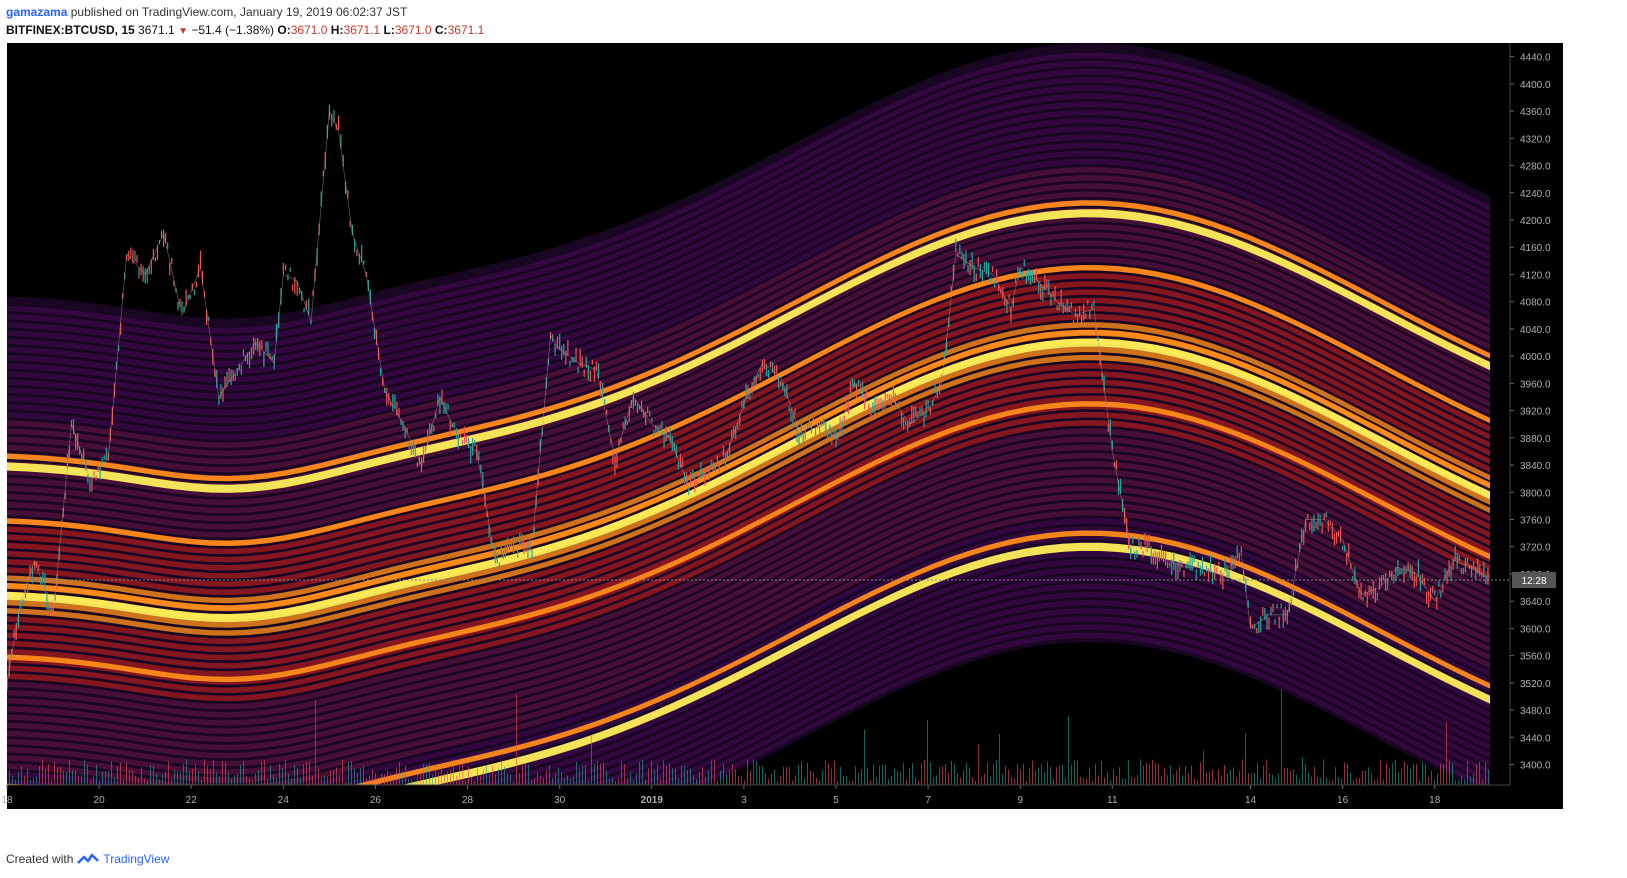 The height and width of the screenshot is (878, 1627). I want to click on low-label: L:, so click(389, 30).